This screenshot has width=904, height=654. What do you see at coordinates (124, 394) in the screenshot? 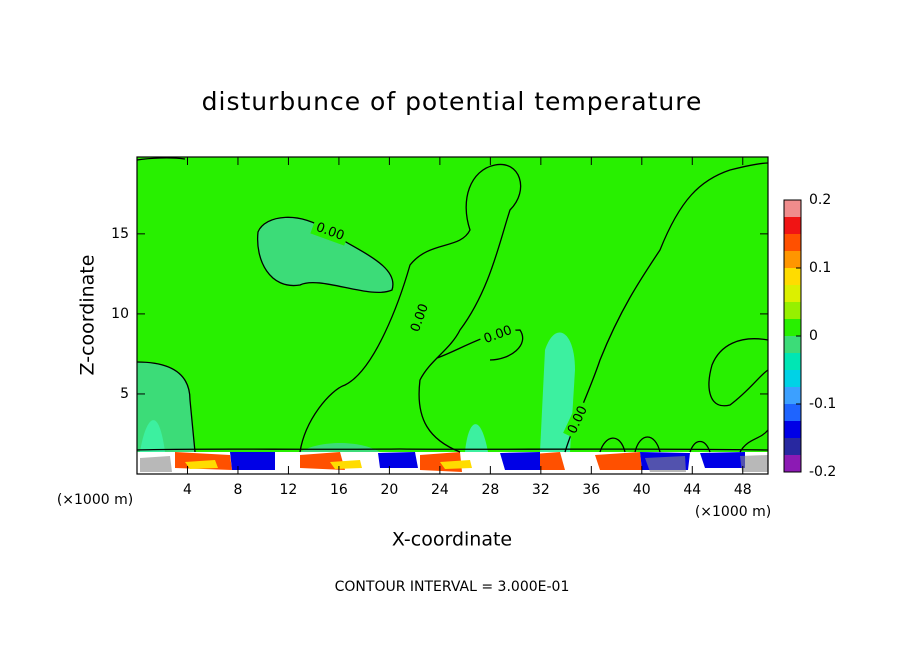
I see `y-tick-label: 5` at bounding box center [124, 394].